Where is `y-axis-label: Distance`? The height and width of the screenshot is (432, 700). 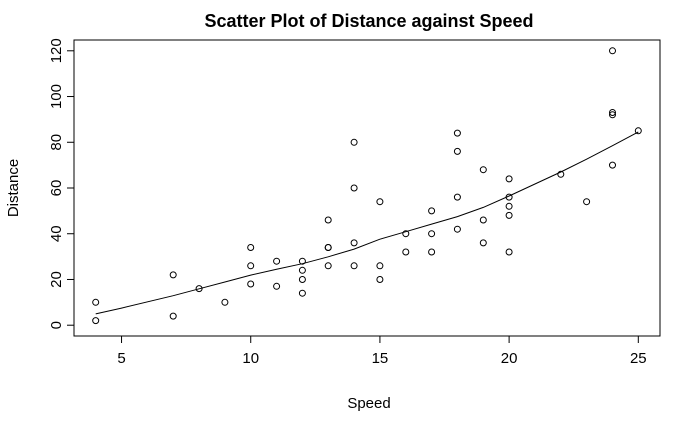
y-axis-label: Distance is located at coordinates (13, 188).